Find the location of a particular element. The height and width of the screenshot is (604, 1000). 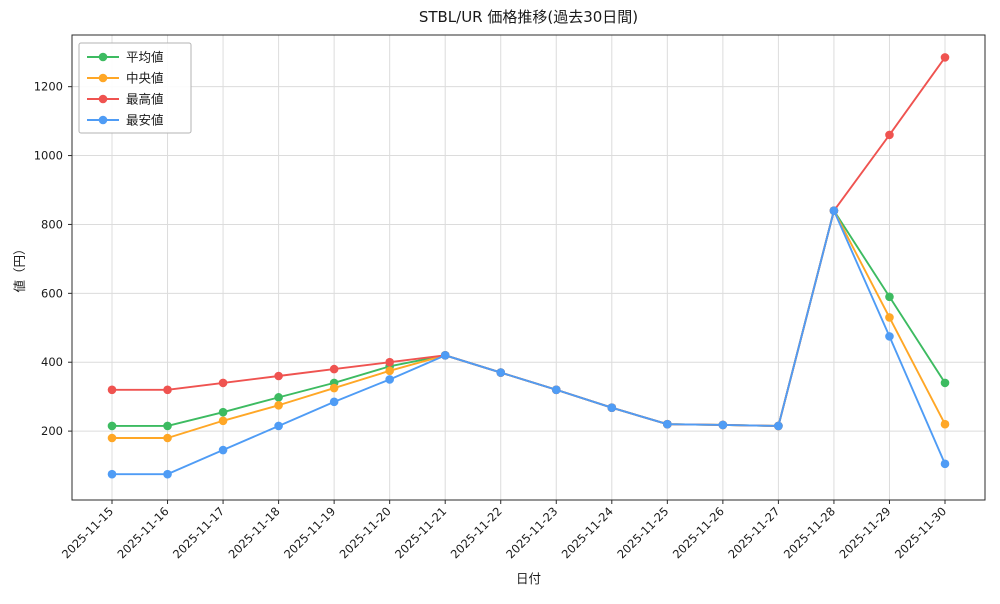

y-tick-label: 400 is located at coordinates (52, 362).